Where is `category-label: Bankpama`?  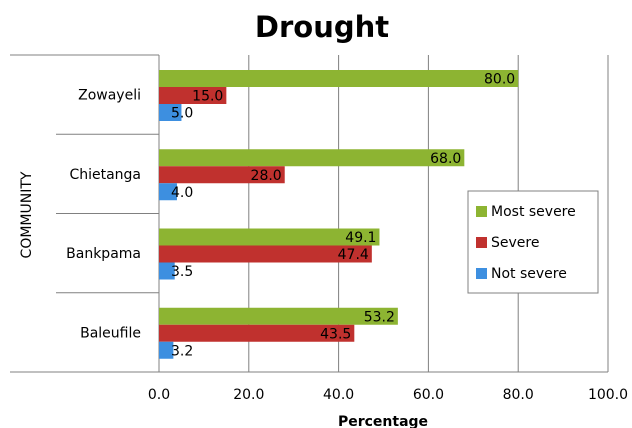
category-label: Bankpama is located at coordinates (103, 254).